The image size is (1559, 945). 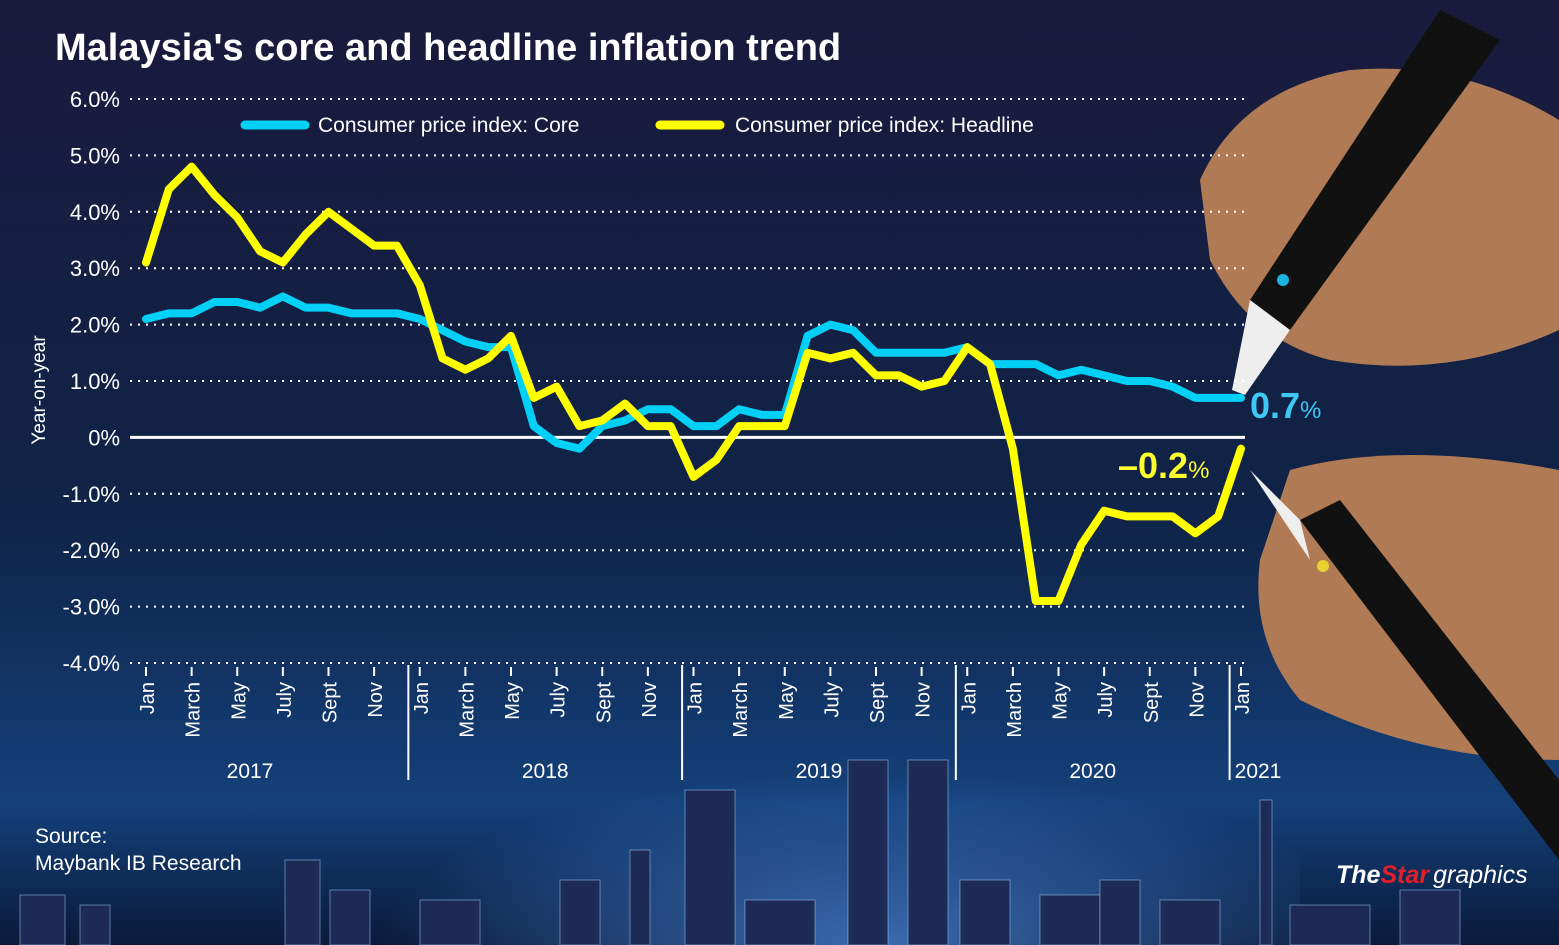 What do you see at coordinates (95, 325) in the screenshot?
I see `y-tick-label: 2.0%` at bounding box center [95, 325].